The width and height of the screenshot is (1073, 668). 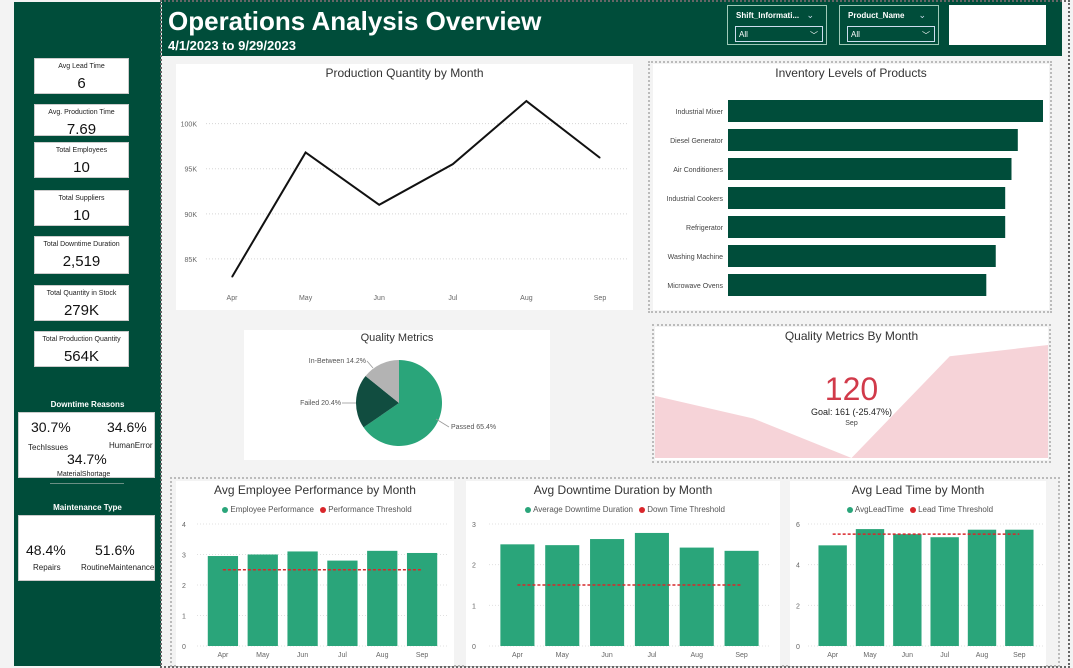 What do you see at coordinates (402, 403) in the screenshot?
I see `pie-slice` at bounding box center [402, 403].